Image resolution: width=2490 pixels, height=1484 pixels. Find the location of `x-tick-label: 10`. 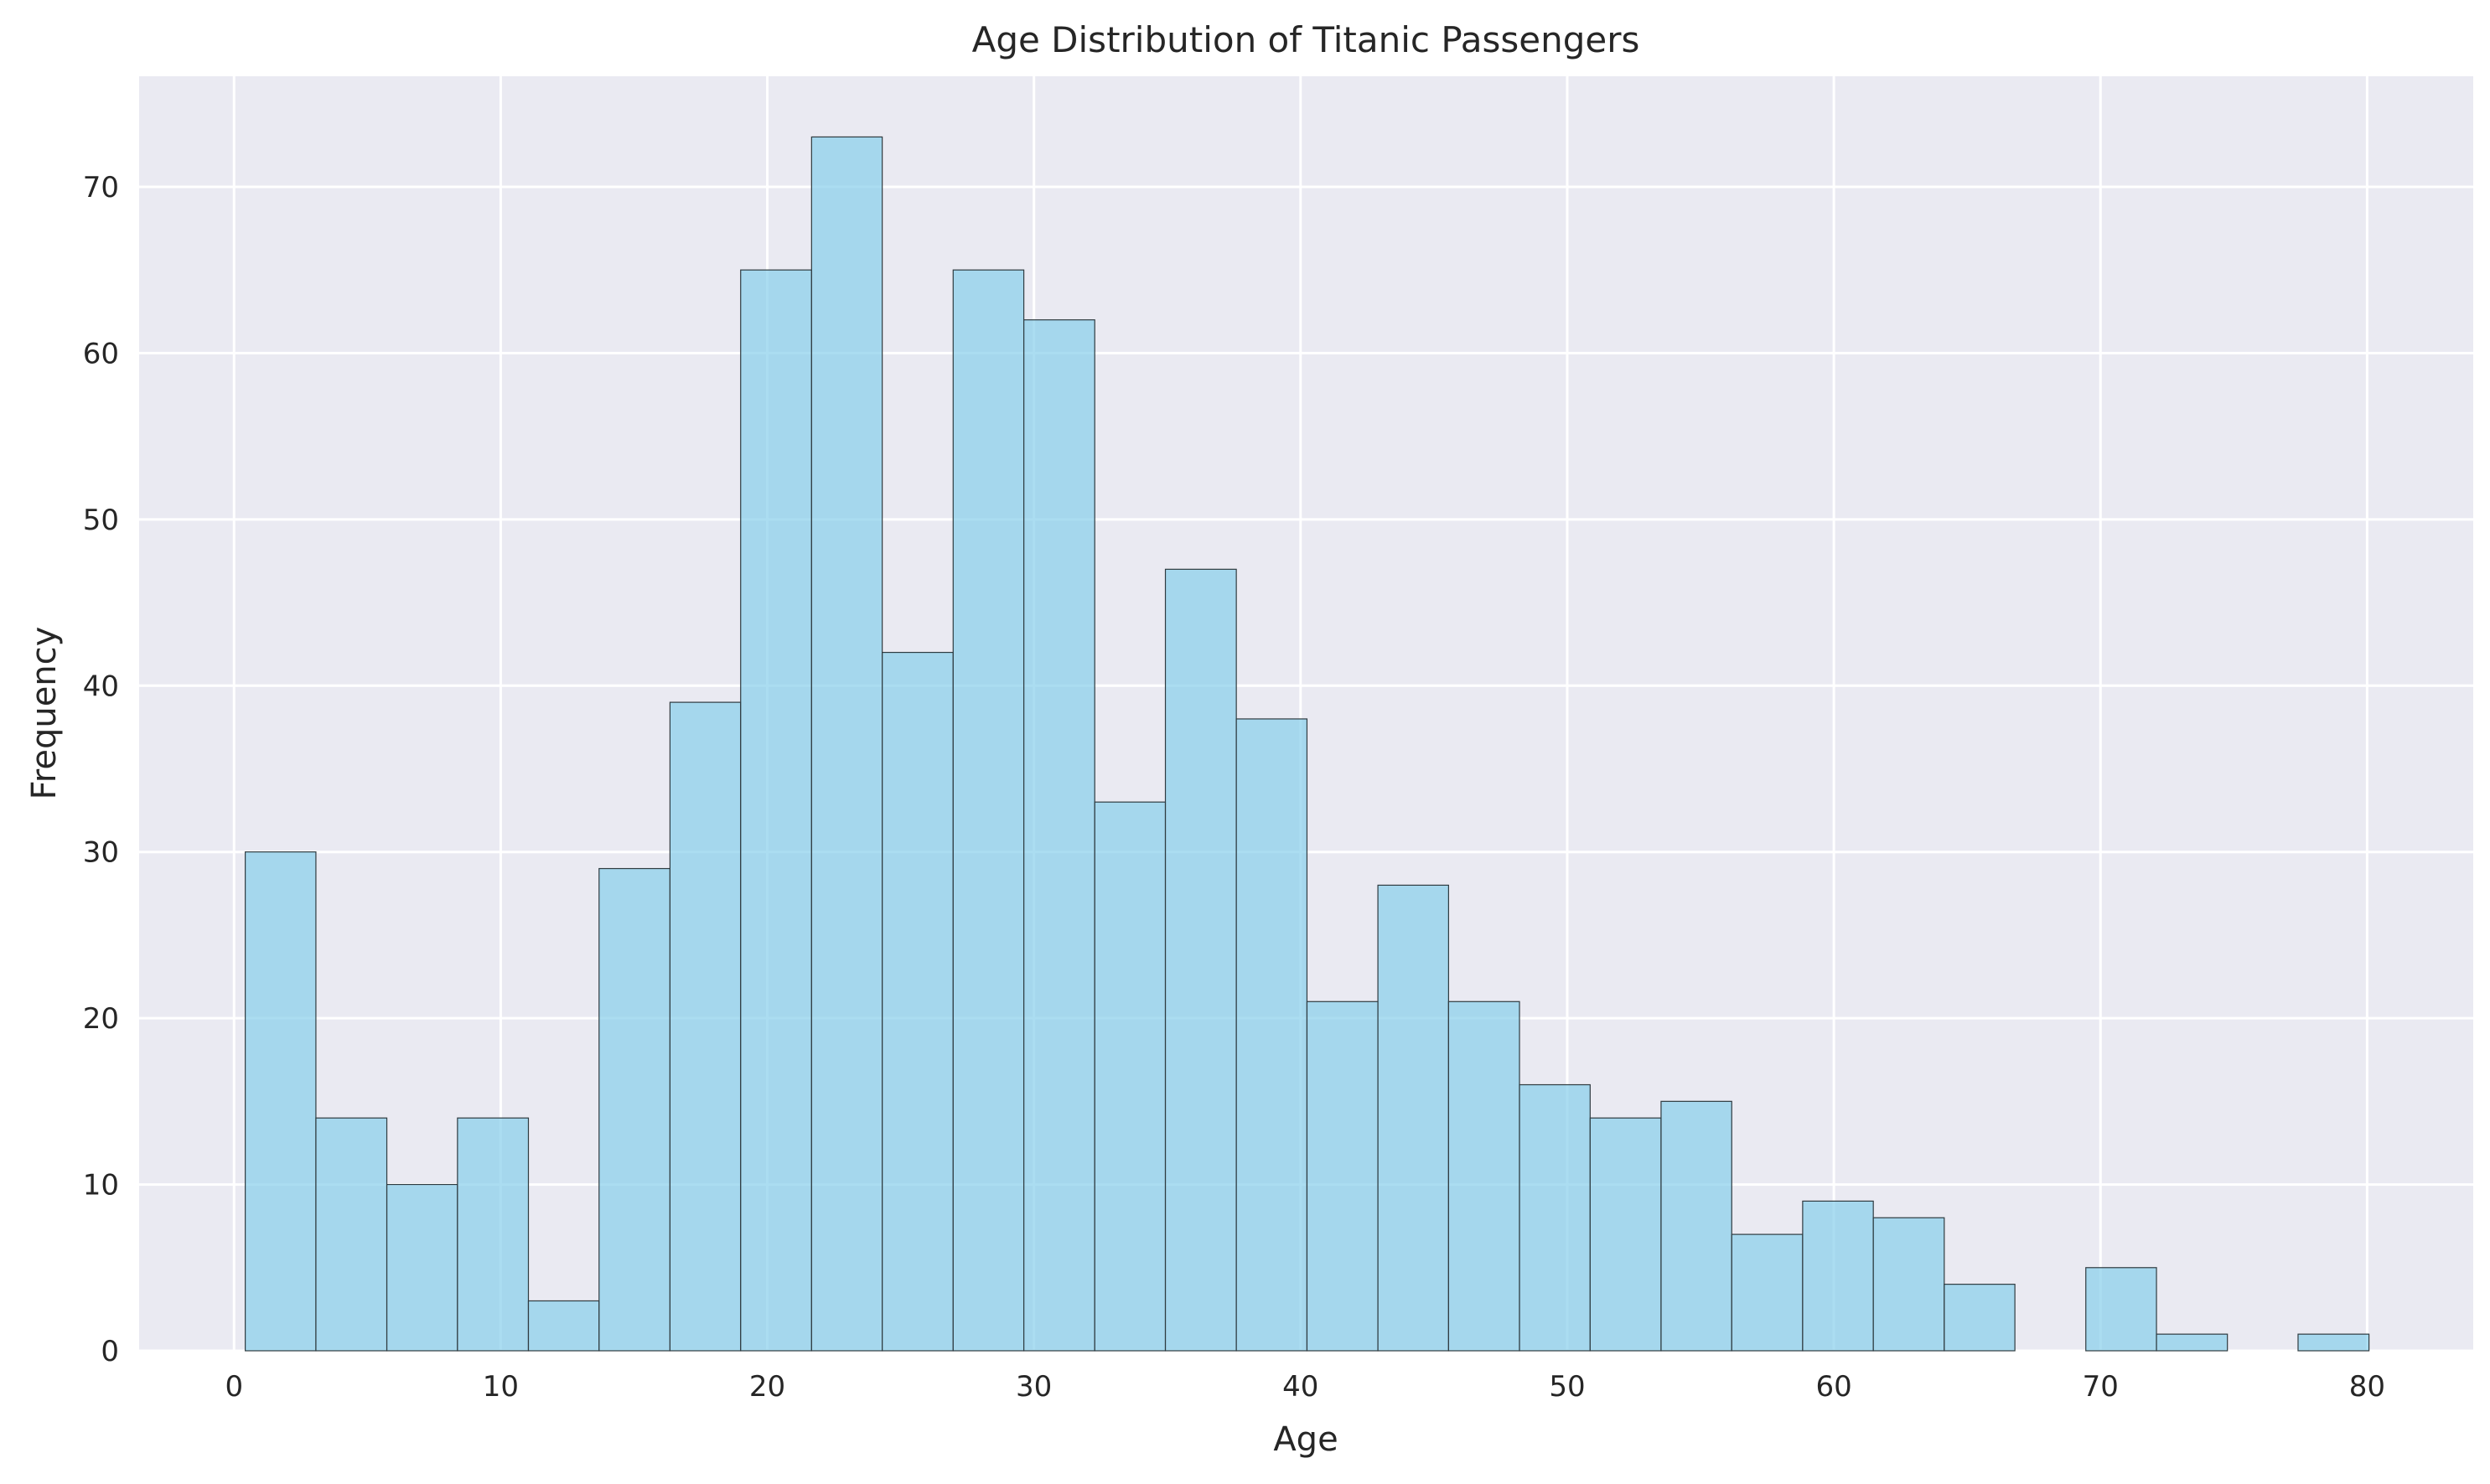

x-tick-label: 10 is located at coordinates (501, 1387).